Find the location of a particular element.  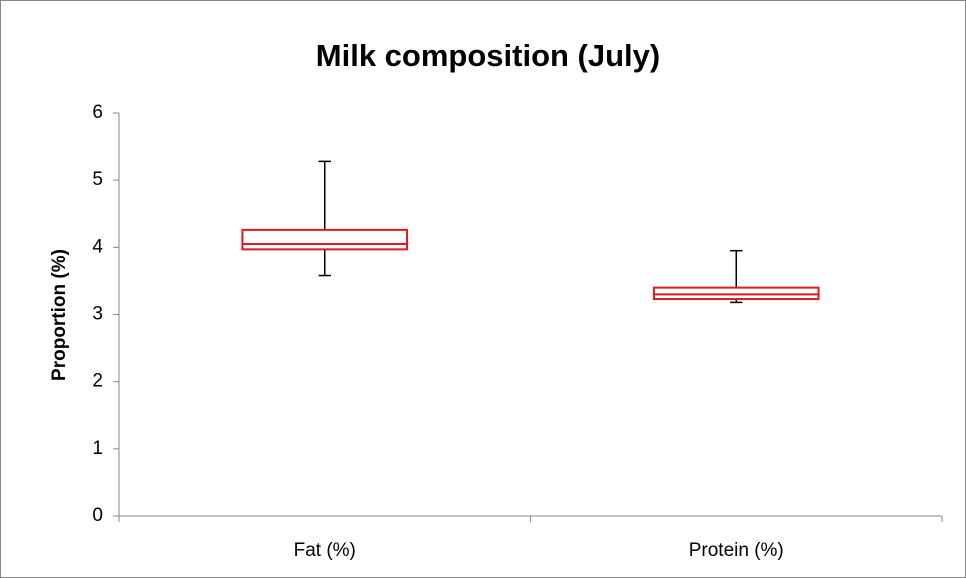

y-tick-label: 4 is located at coordinates (97, 246).